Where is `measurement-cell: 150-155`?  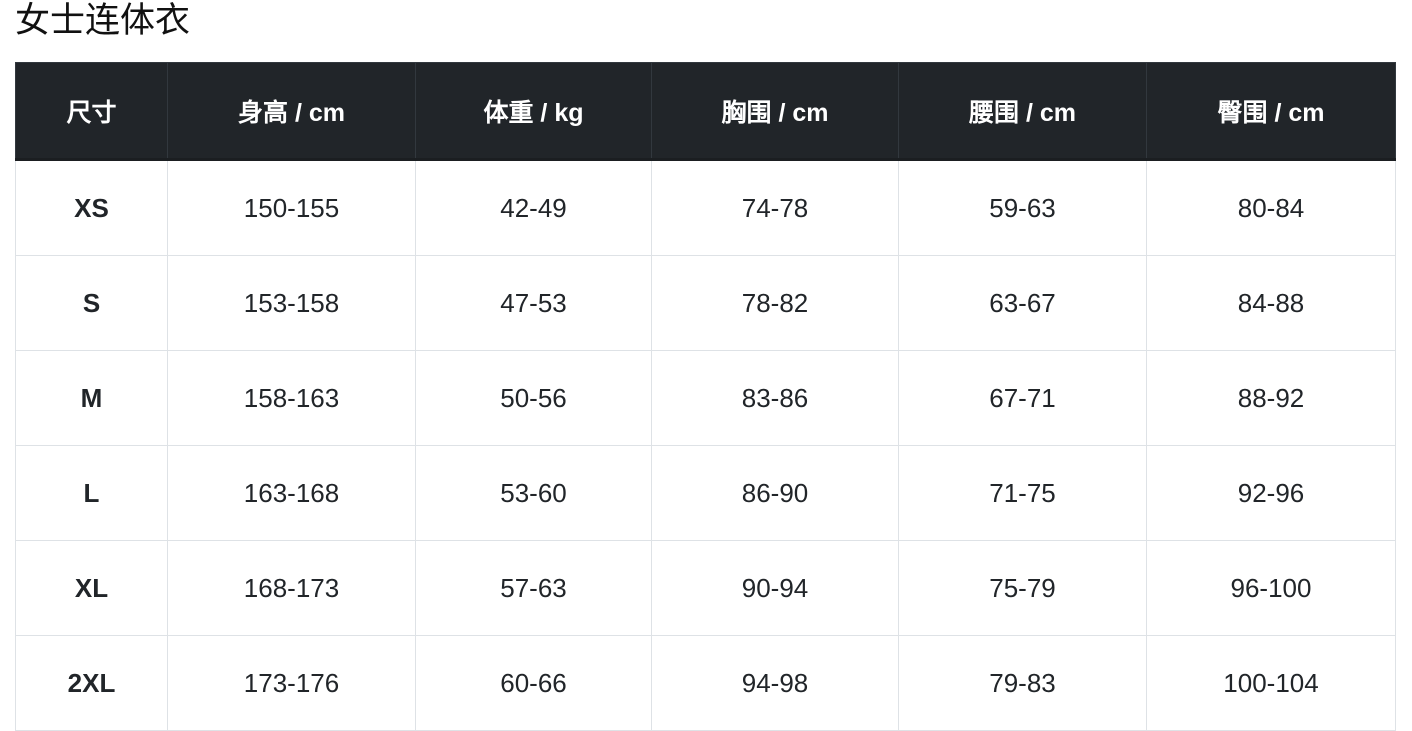 measurement-cell: 150-155 is located at coordinates (291, 207).